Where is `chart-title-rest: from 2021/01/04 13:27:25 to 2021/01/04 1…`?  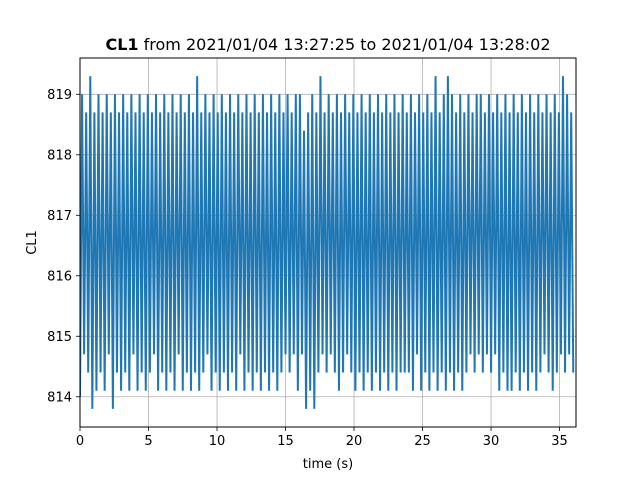
chart-title-rest: from 2021/01/04 13:27:25 to 2021/01/04 1… is located at coordinates (345, 44).